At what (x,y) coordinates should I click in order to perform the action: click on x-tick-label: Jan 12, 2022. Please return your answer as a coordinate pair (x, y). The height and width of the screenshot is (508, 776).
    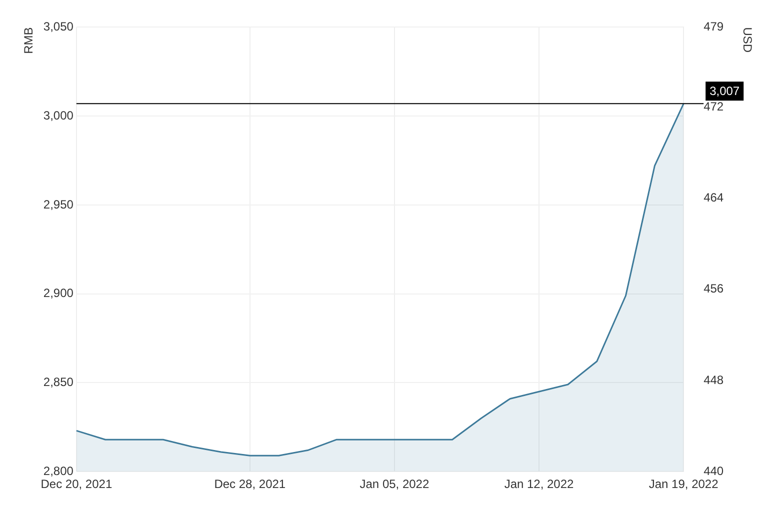
    Looking at the image, I should click on (539, 484).